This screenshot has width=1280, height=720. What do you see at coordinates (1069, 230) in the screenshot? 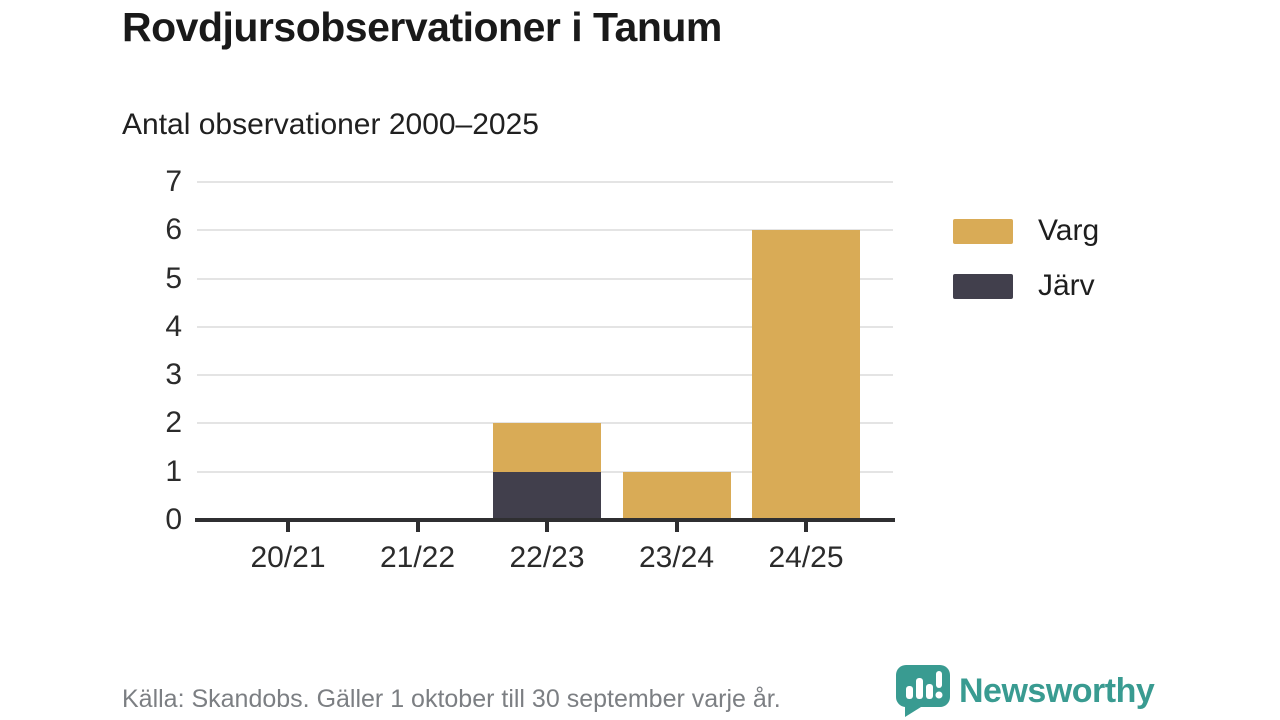
I see `legend-label: Varg` at bounding box center [1069, 230].